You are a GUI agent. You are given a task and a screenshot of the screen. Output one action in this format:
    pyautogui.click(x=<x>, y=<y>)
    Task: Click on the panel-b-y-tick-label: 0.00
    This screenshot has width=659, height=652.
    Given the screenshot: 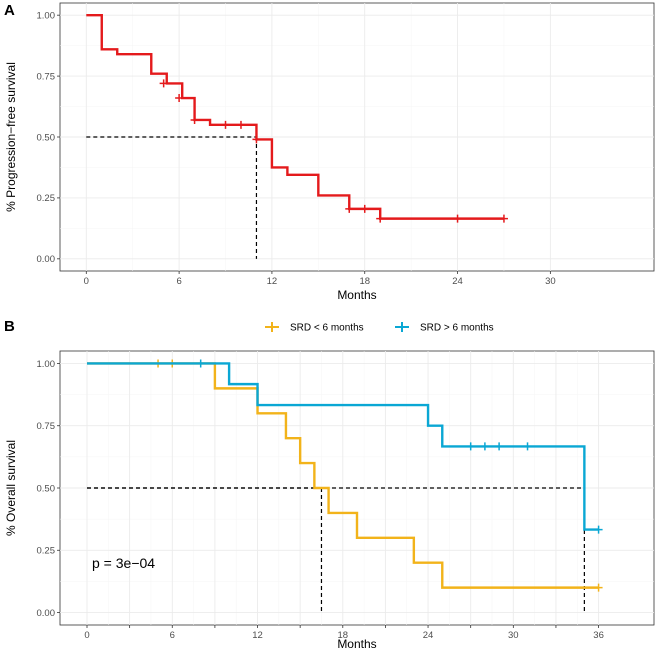 What is the action you would take?
    pyautogui.click(x=46, y=613)
    